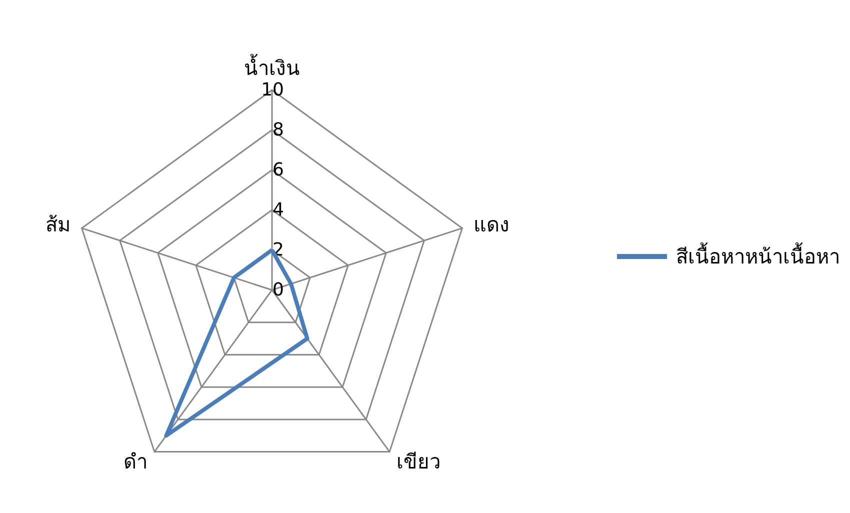 The image size is (850, 513). Describe the element at coordinates (418, 462) in the screenshot. I see `spoke-label: เขียว` at that location.